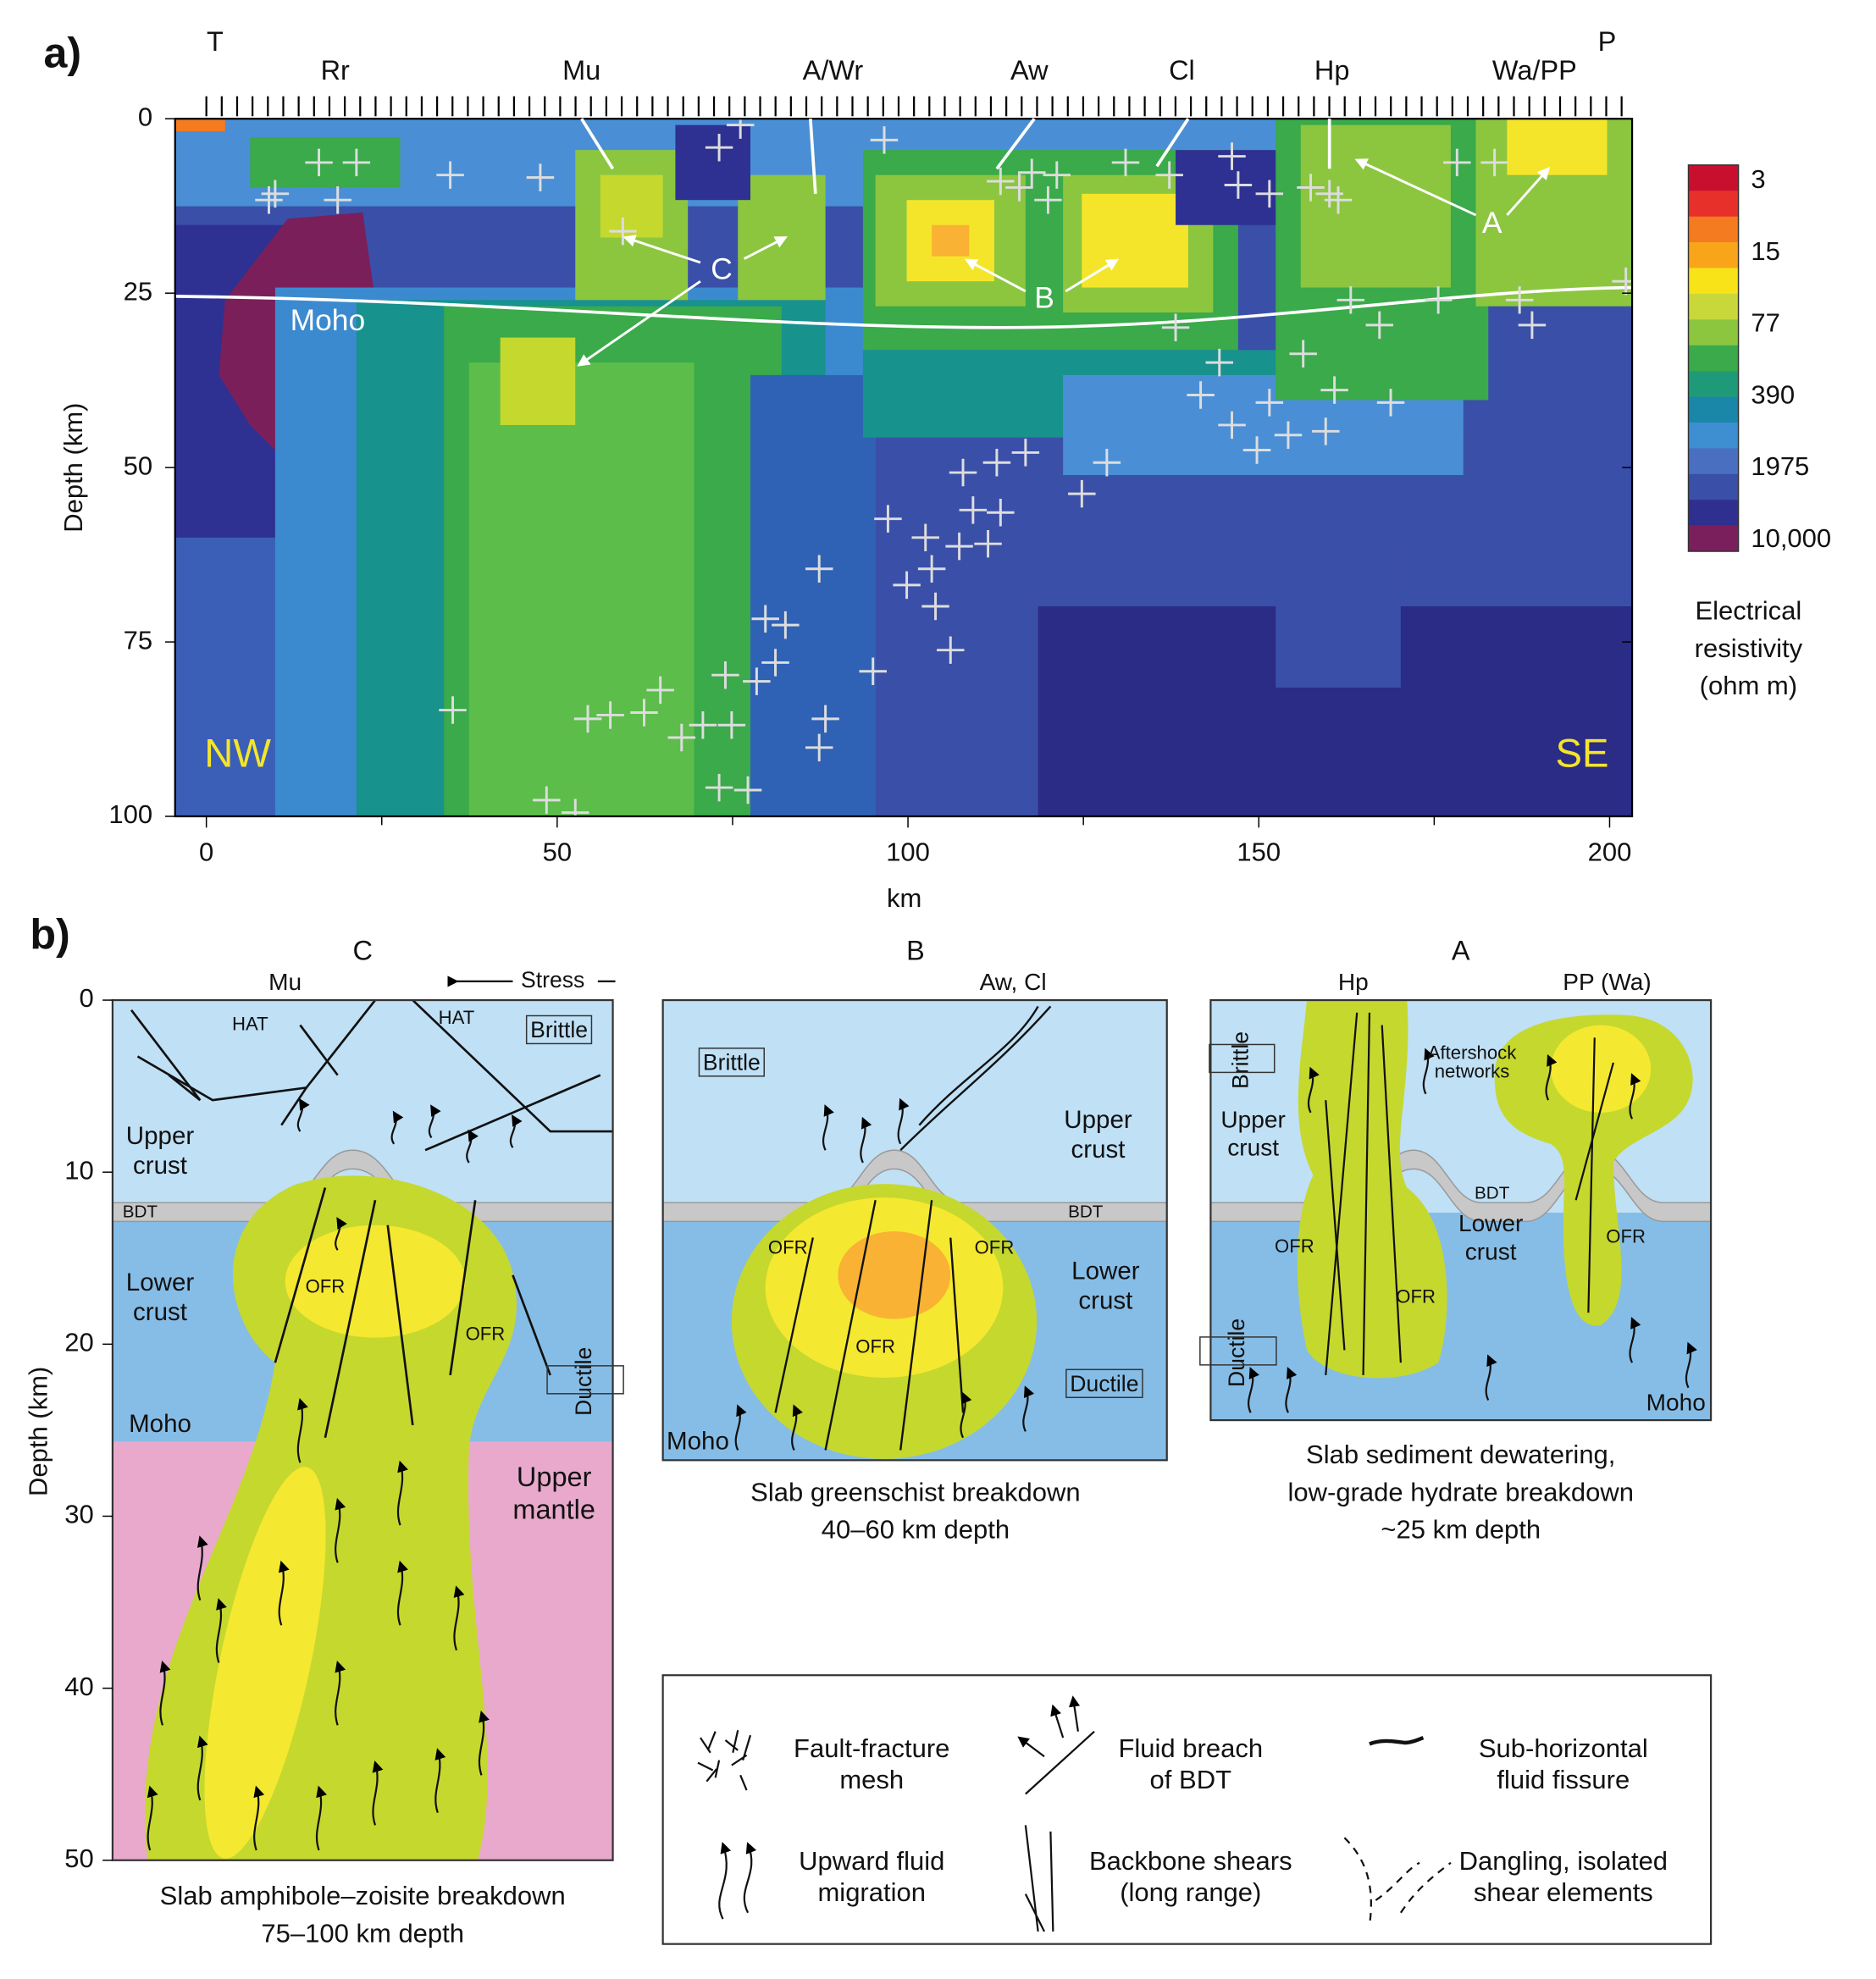 This screenshot has width=1876, height=1979. What do you see at coordinates (1191, 1780) in the screenshot?
I see `legend-text: of BDT` at bounding box center [1191, 1780].